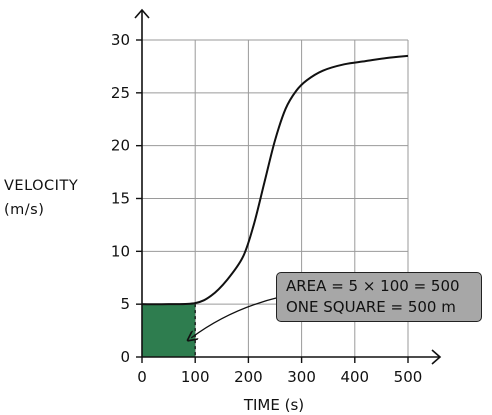  What do you see at coordinates (373, 286) in the screenshot?
I see `callout-line-area: AREA = 5 × 100 = 500` at bounding box center [373, 286].